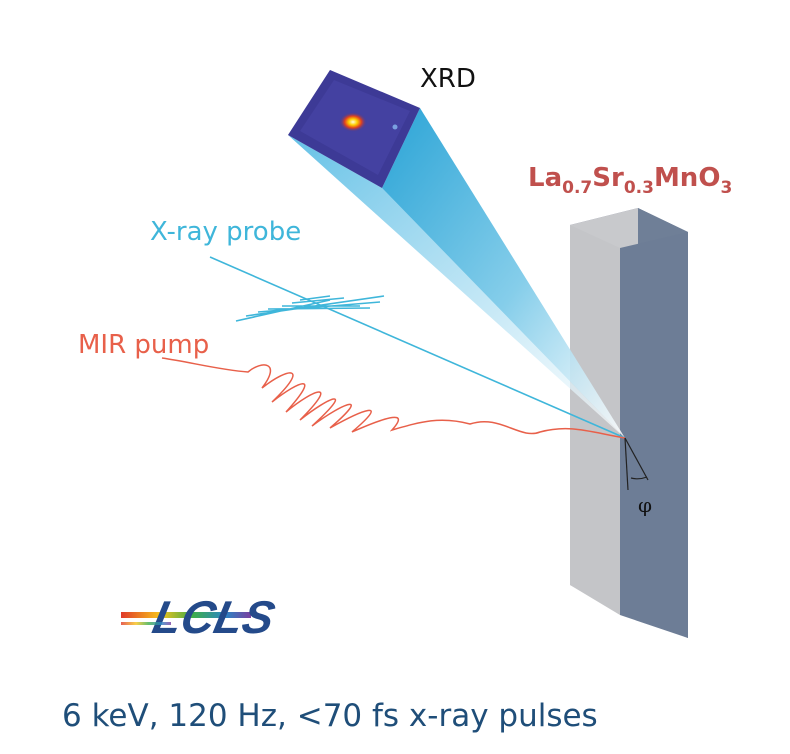 Image resolution: width=790 pixels, height=754 pixels. What do you see at coordinates (393, 398) in the screenshot?
I see `mir-pump-beam` at bounding box center [393, 398].